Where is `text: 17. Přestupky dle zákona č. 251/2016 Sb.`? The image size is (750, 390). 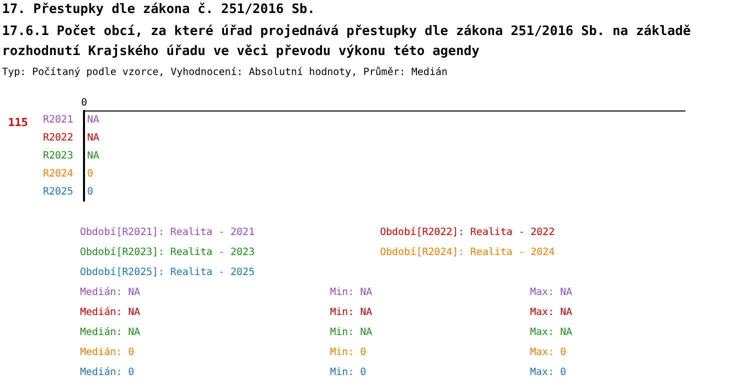
text: 17. Přestupky dle zákona č. 251/2016 Sb. is located at coordinates (159, 9).